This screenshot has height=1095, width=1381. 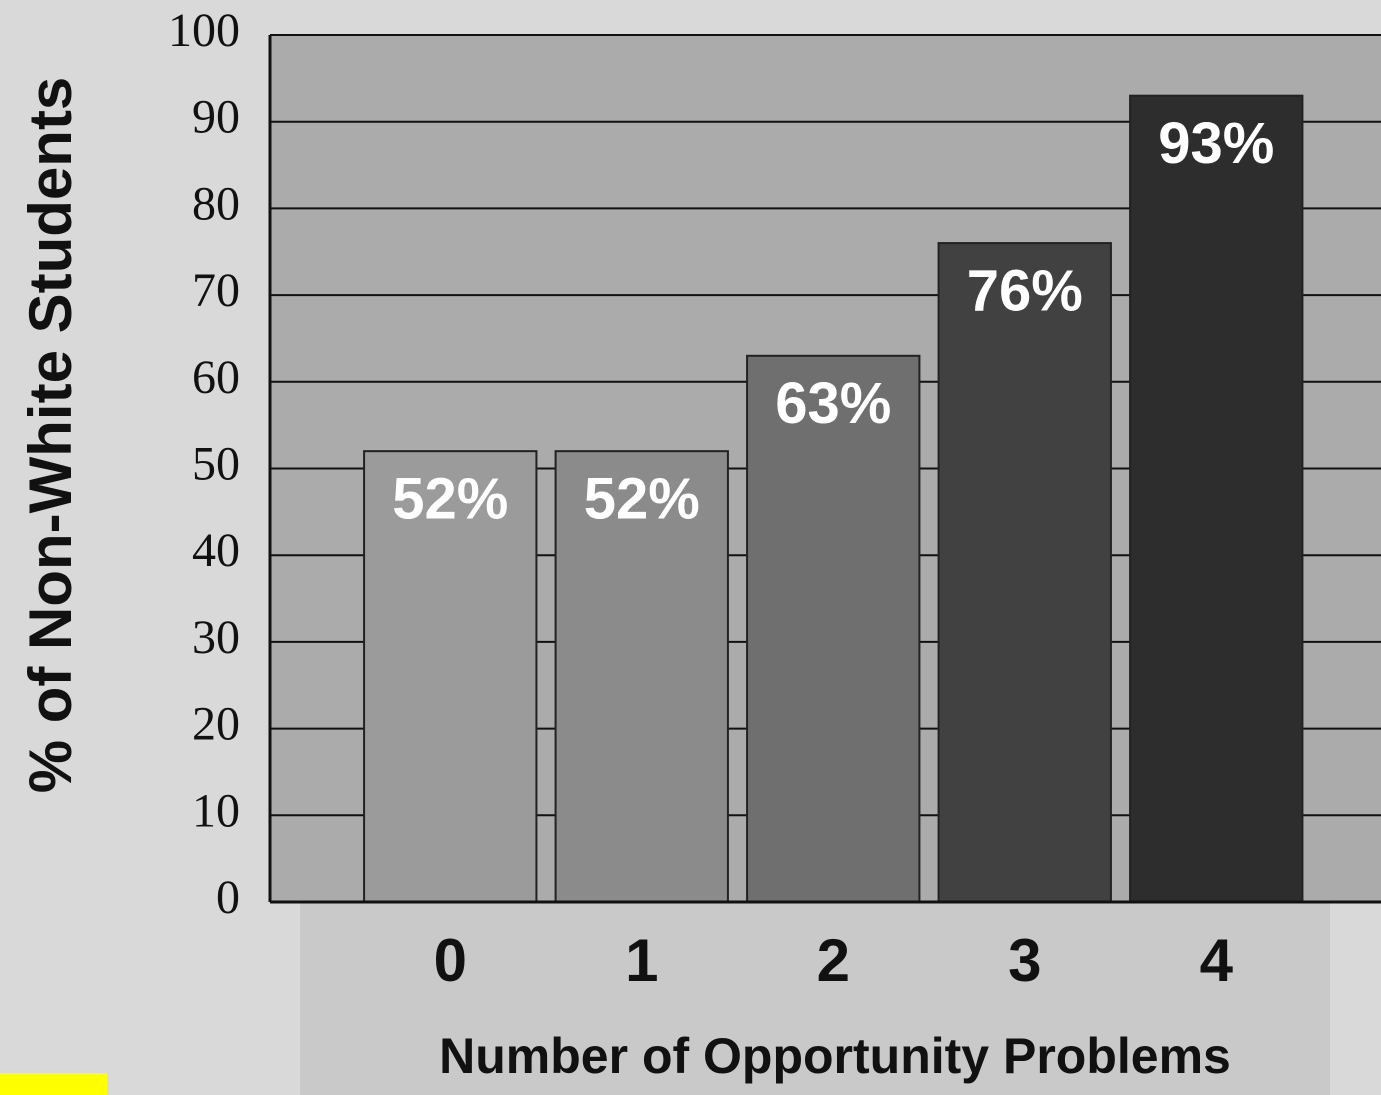 What do you see at coordinates (641, 960) in the screenshot?
I see `x-tick-label: 1` at bounding box center [641, 960].